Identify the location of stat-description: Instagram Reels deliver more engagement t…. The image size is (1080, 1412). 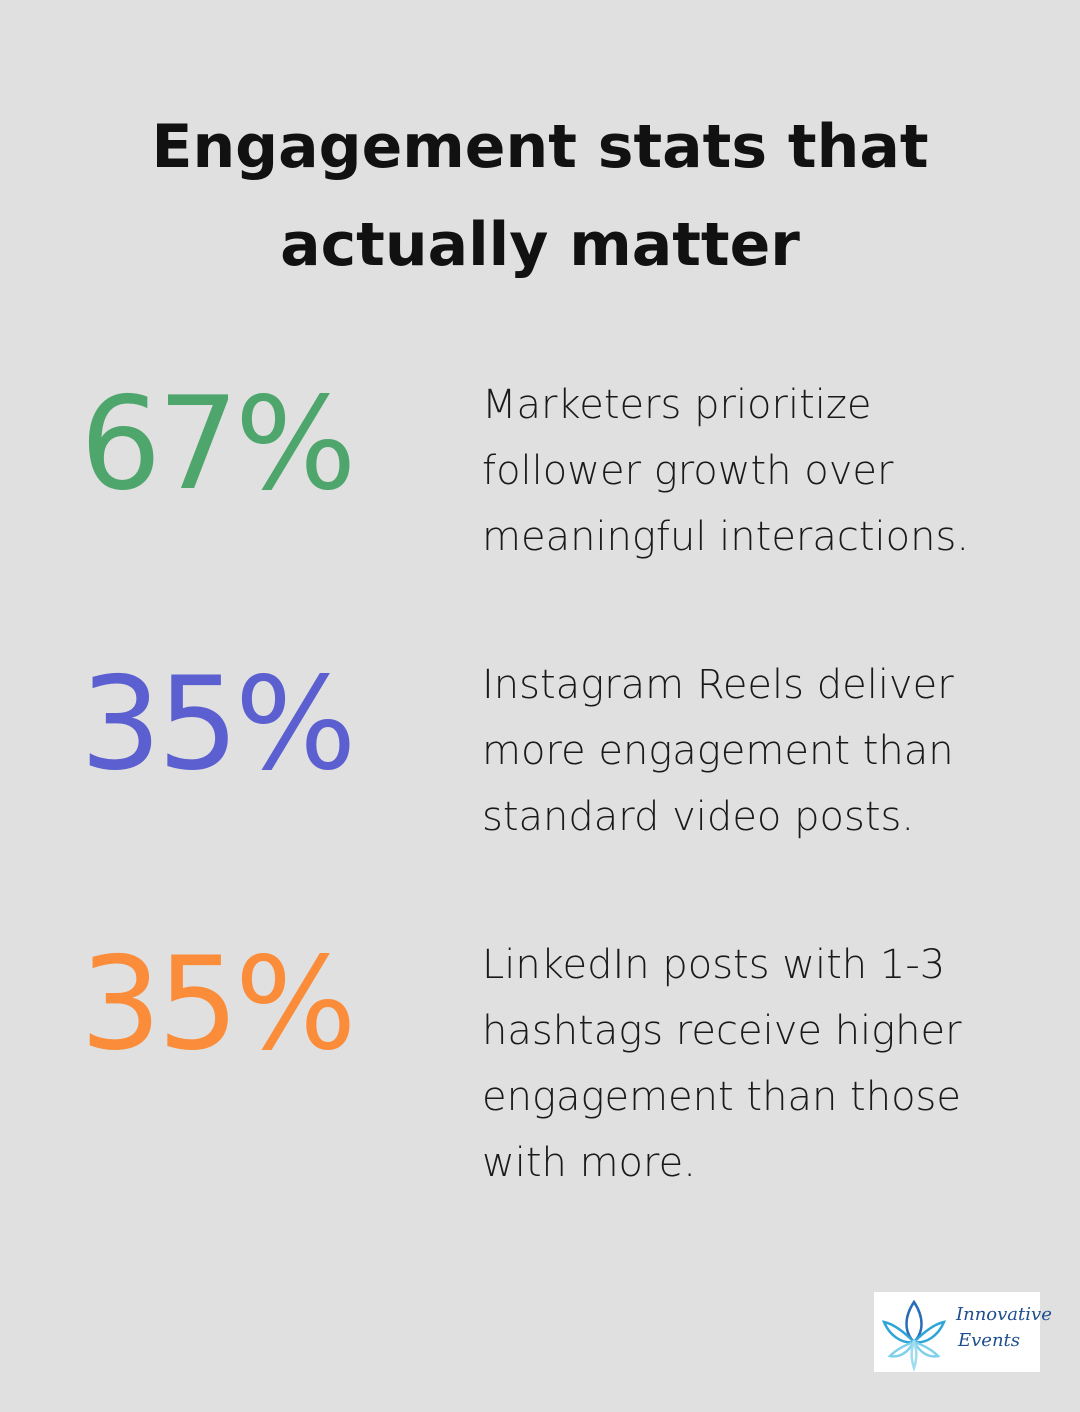
(718, 751).